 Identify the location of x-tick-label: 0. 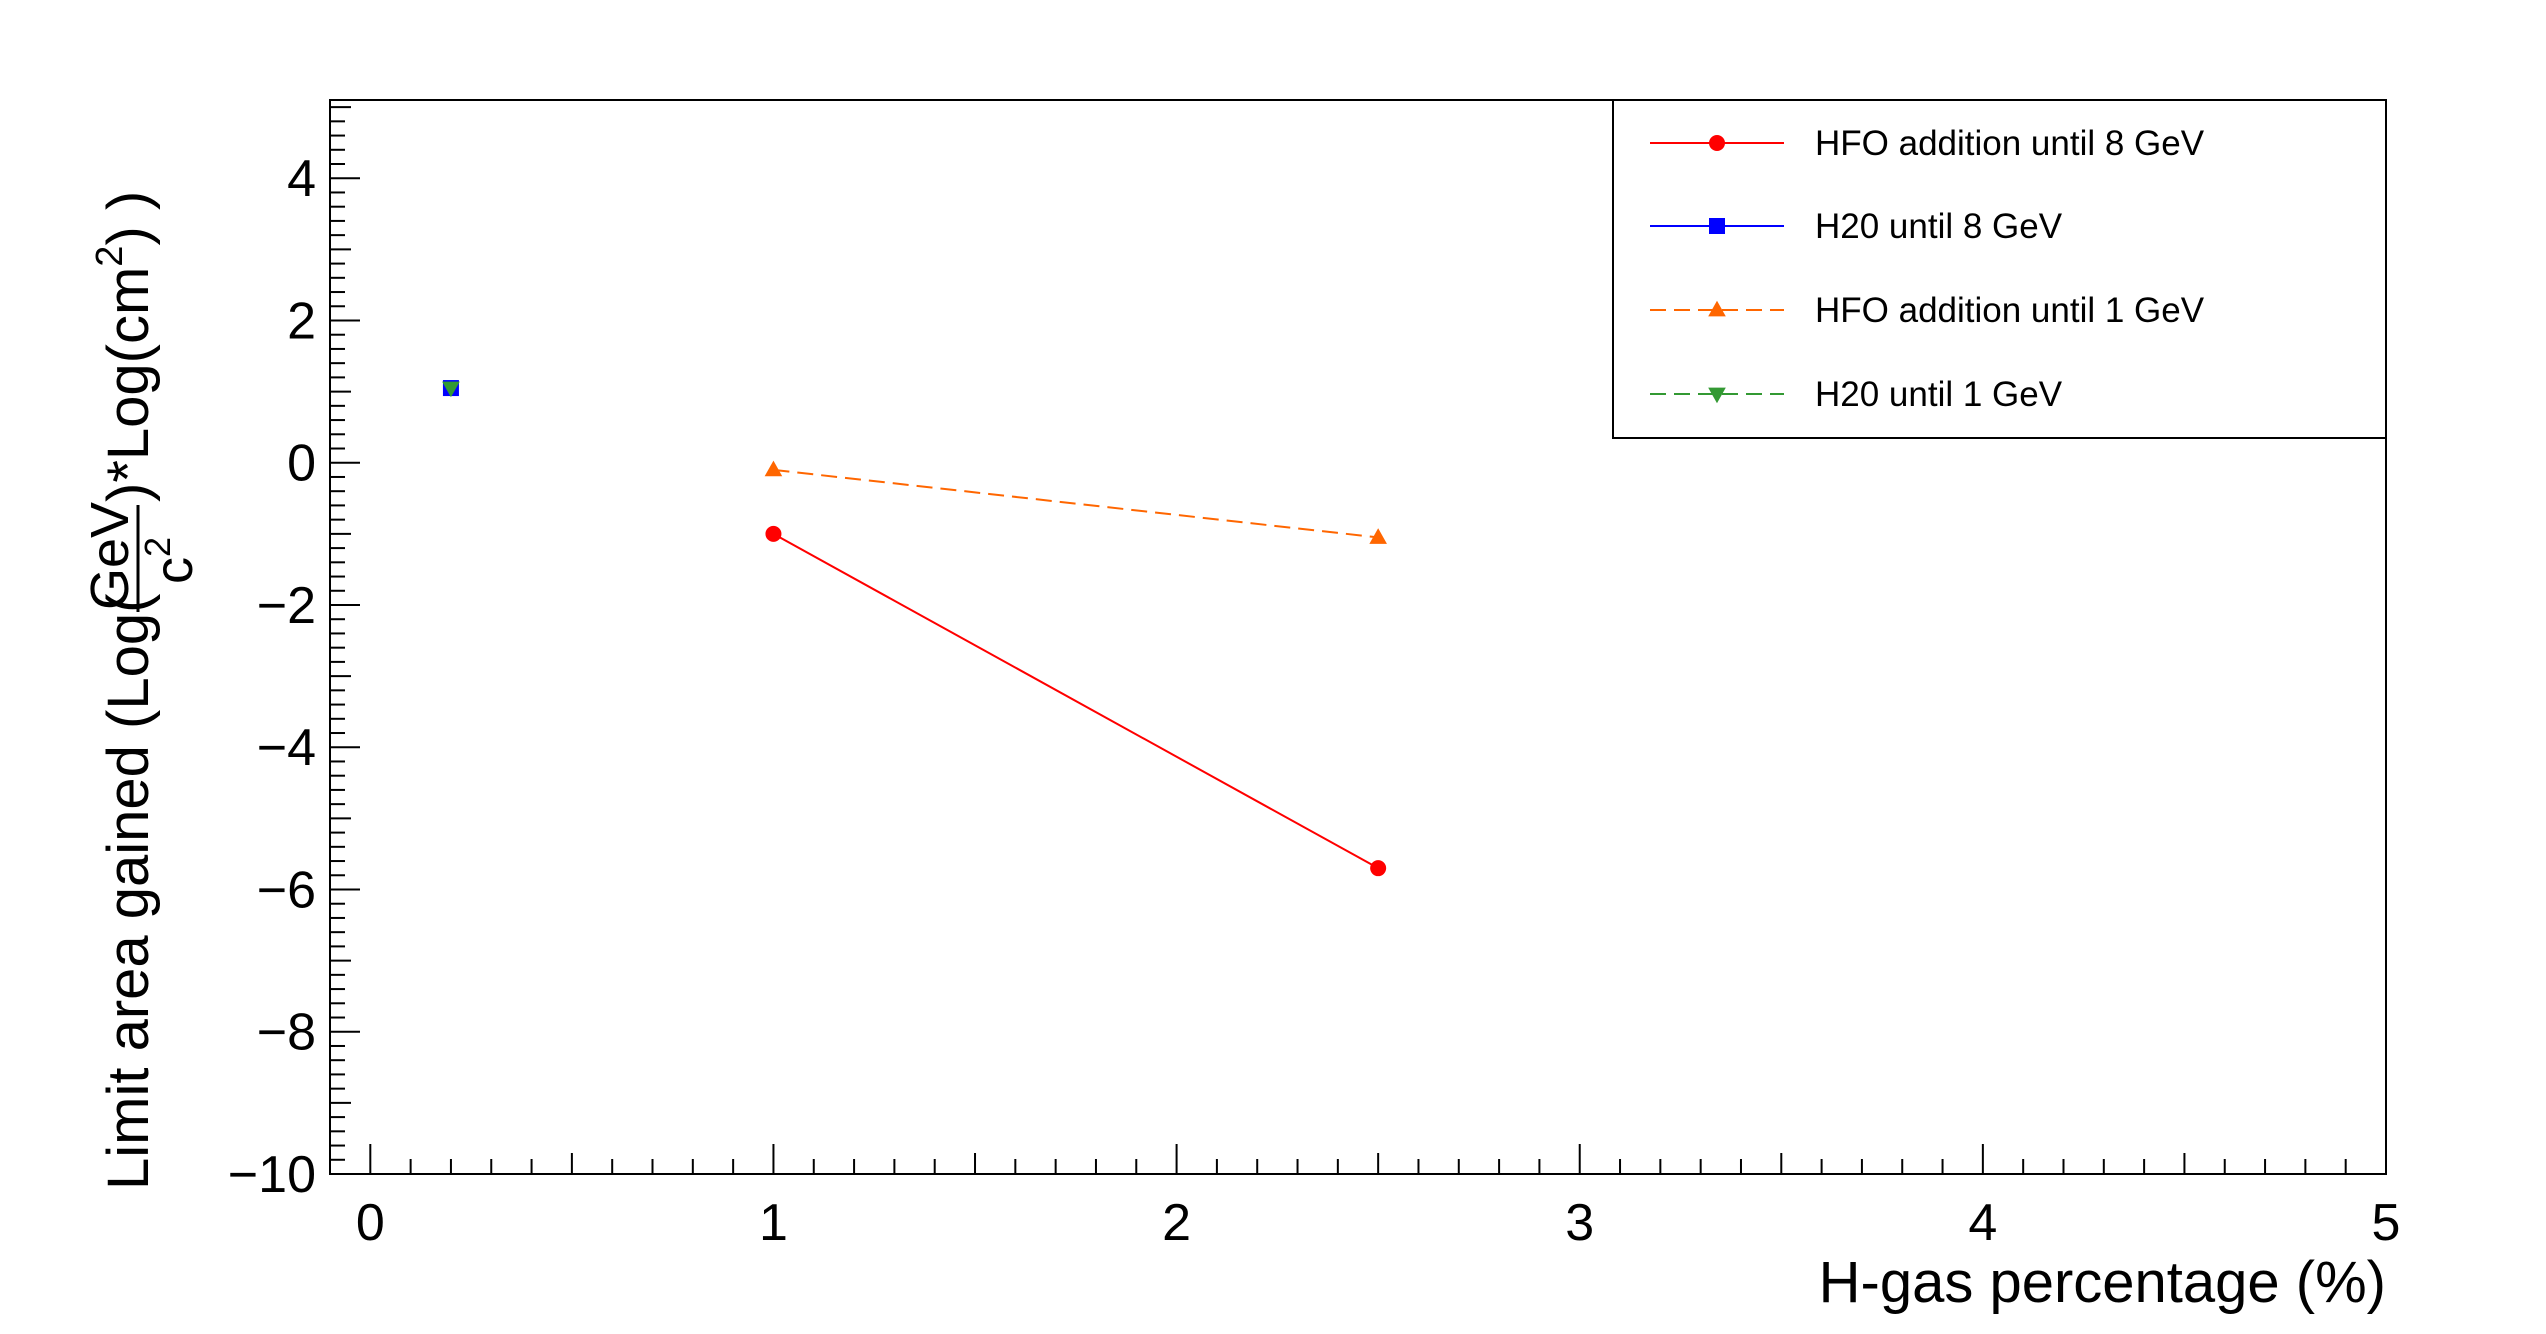
(370, 1223).